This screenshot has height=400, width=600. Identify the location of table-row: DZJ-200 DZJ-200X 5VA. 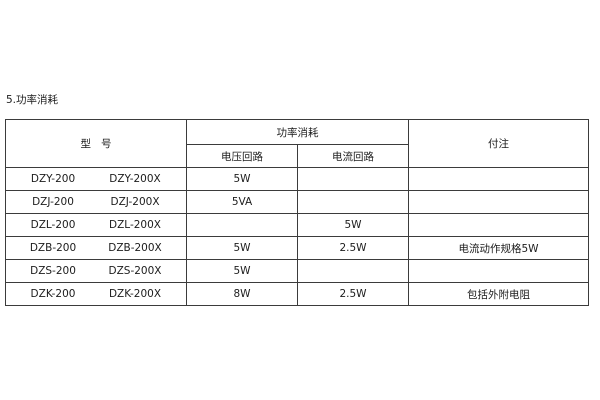
(297, 202).